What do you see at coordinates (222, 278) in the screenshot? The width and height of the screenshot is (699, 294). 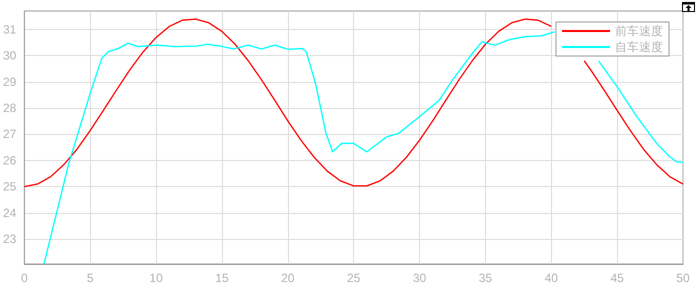 I see `x-tick-label: 15` at bounding box center [222, 278].